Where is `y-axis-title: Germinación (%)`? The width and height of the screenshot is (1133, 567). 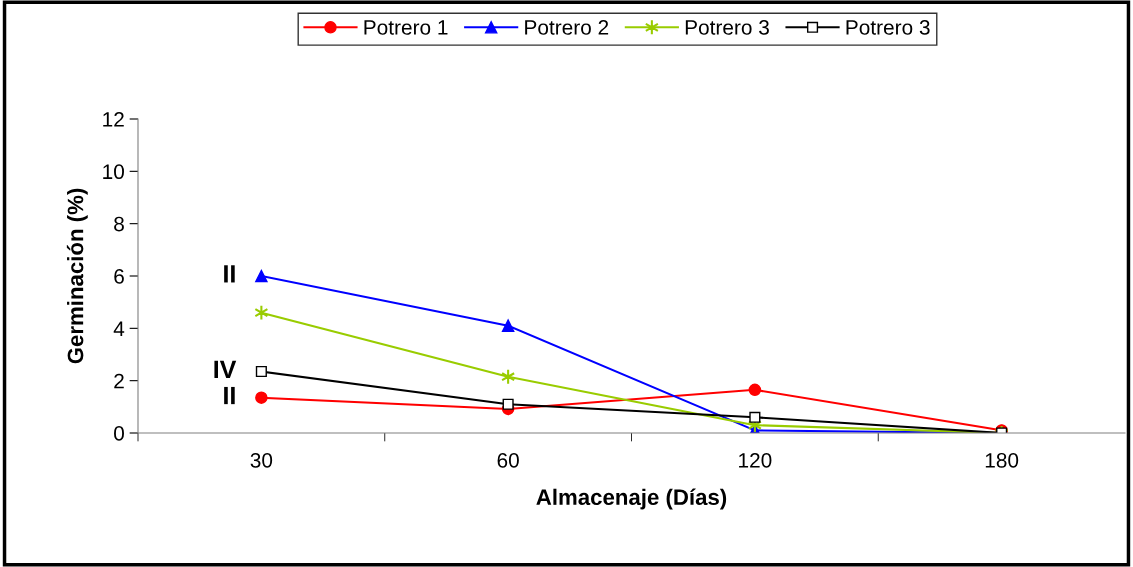 y-axis-title: Germinación (%) is located at coordinates (77, 276).